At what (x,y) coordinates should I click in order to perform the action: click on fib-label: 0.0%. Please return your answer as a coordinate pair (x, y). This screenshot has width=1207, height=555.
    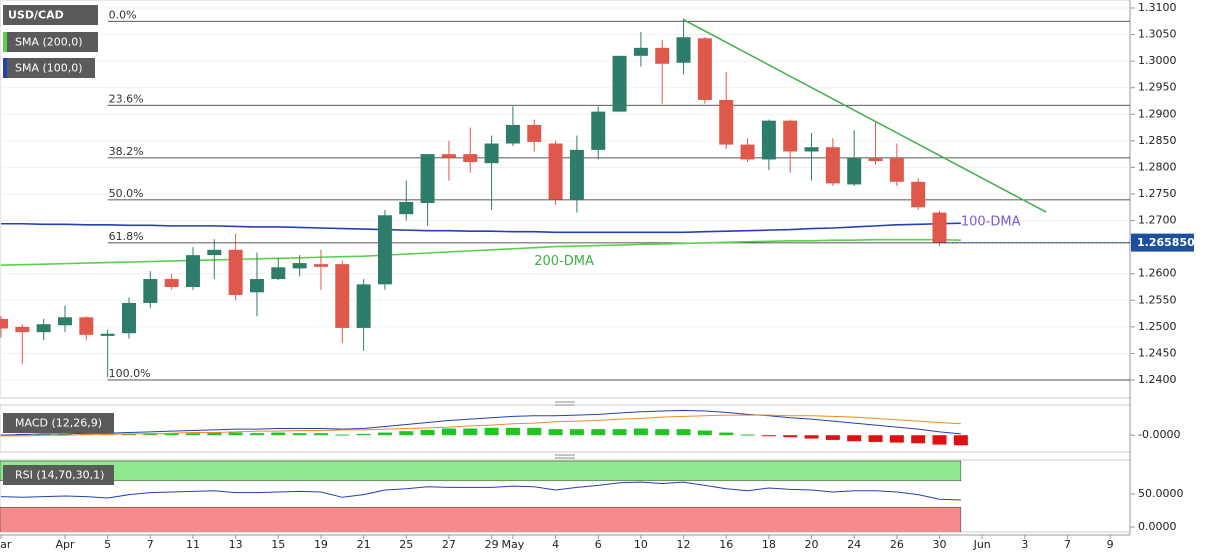
    Looking at the image, I should click on (123, 14).